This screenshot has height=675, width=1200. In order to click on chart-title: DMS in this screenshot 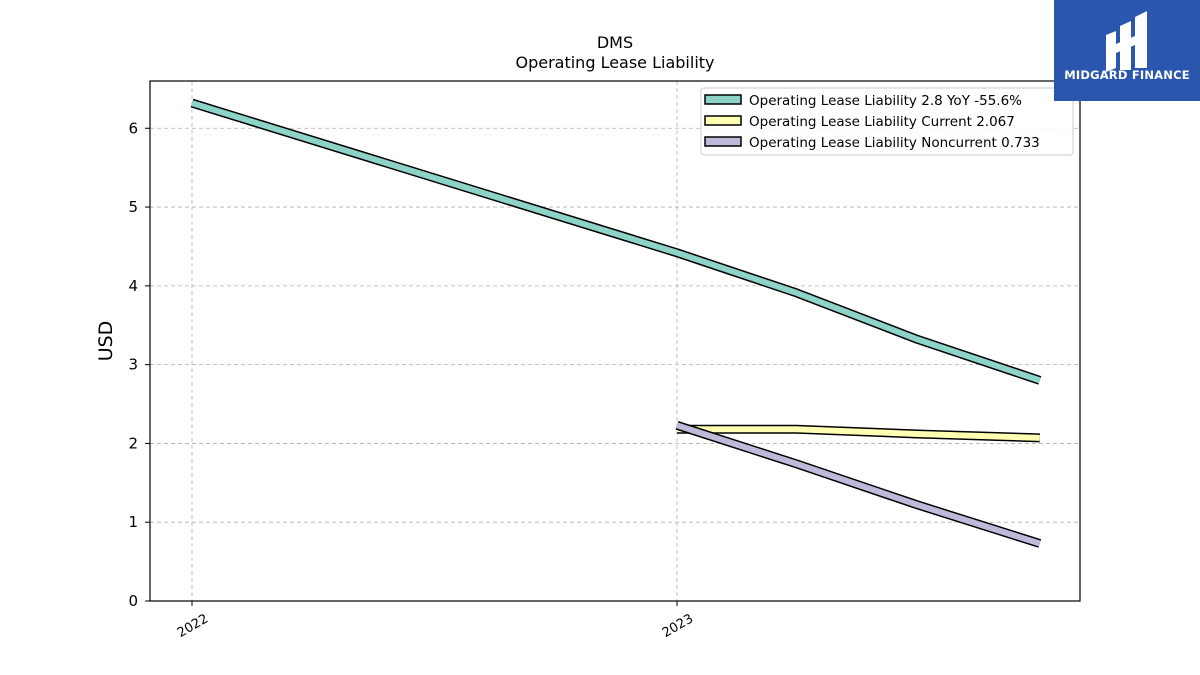, I will do `click(615, 42)`.